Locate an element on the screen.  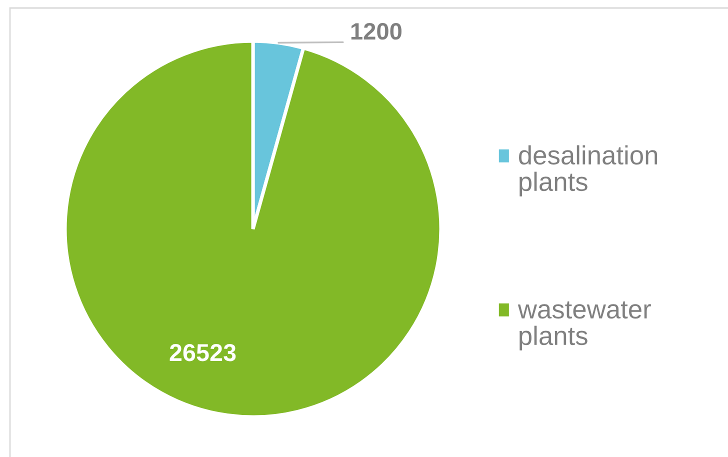
legend-label: desalination plants is located at coordinates (588, 170).